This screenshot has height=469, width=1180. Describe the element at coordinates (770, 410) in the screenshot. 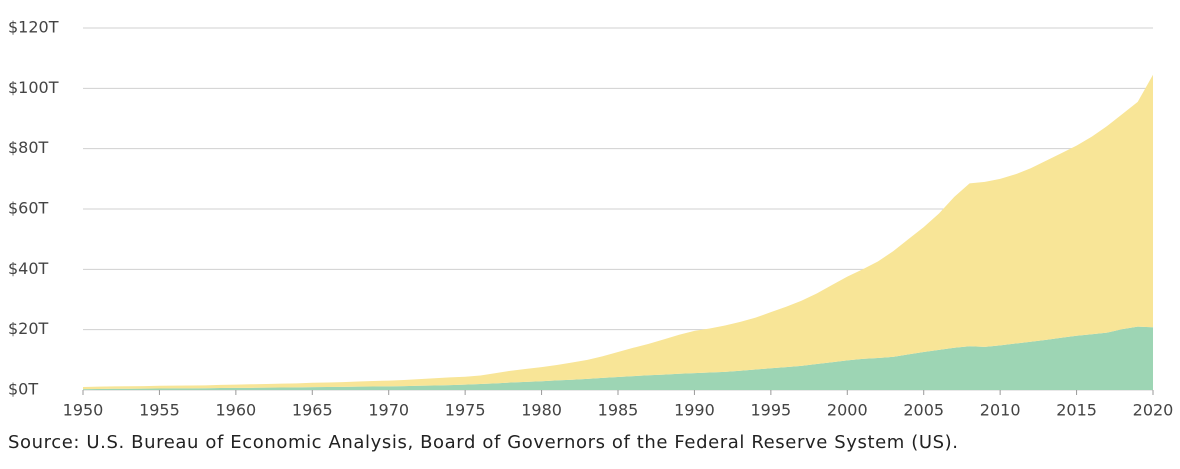

I see `x-tick-label: 1995` at that location.